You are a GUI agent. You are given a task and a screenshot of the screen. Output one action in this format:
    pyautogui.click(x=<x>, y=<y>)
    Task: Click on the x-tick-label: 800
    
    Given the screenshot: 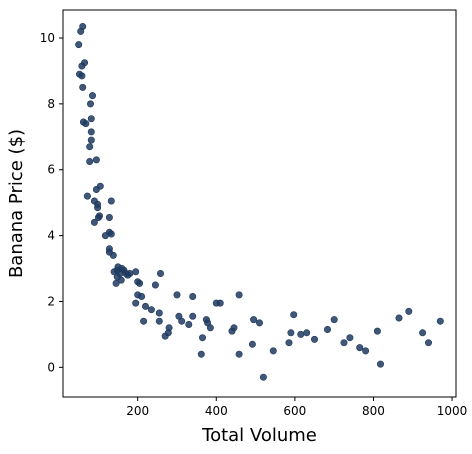 What is the action you would take?
    pyautogui.click(x=373, y=411)
    